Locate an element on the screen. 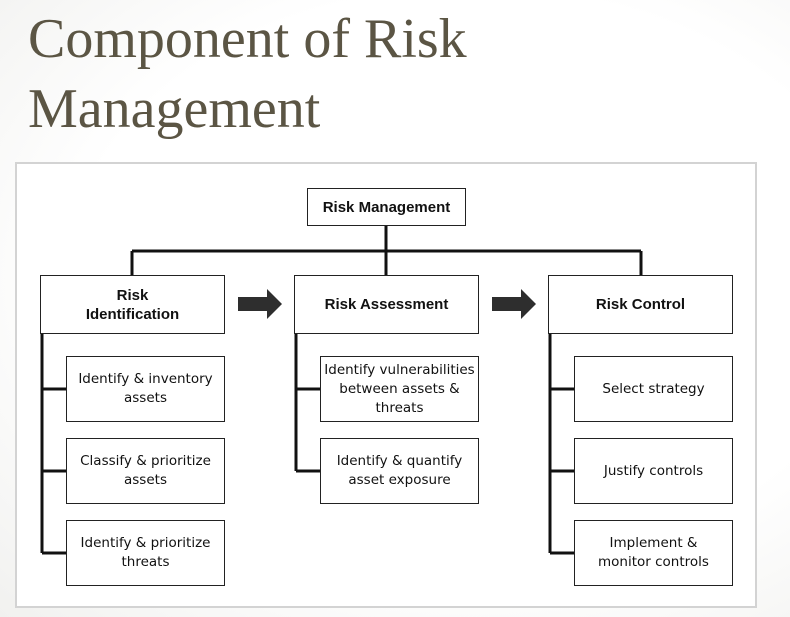 This screenshot has width=790, height=617. slide-title-line-2: Management is located at coordinates (174, 109).